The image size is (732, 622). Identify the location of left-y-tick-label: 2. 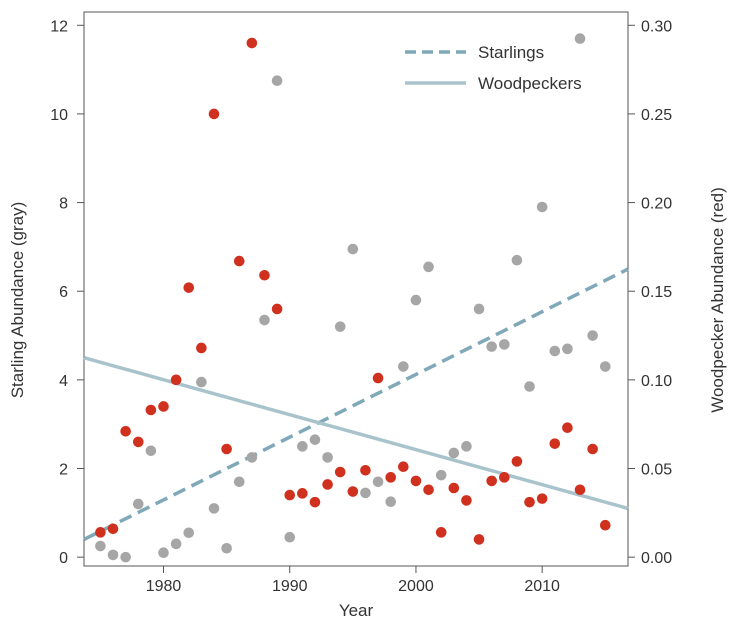
(63, 469).